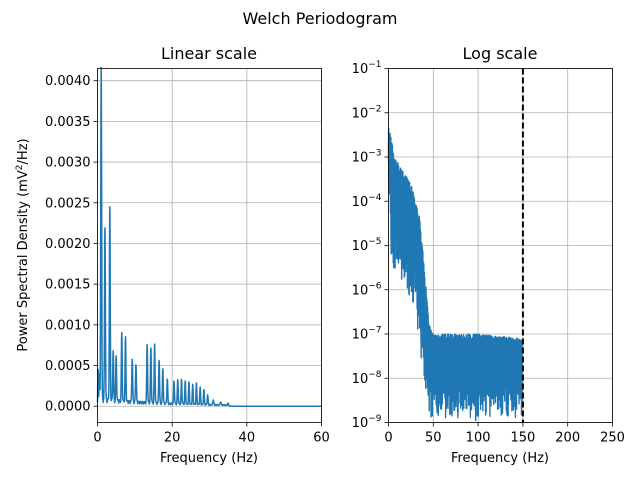 Image resolution: width=640 pixels, height=480 pixels. I want to click on log-y-tick-label: 10⁻³, so click(367, 157).